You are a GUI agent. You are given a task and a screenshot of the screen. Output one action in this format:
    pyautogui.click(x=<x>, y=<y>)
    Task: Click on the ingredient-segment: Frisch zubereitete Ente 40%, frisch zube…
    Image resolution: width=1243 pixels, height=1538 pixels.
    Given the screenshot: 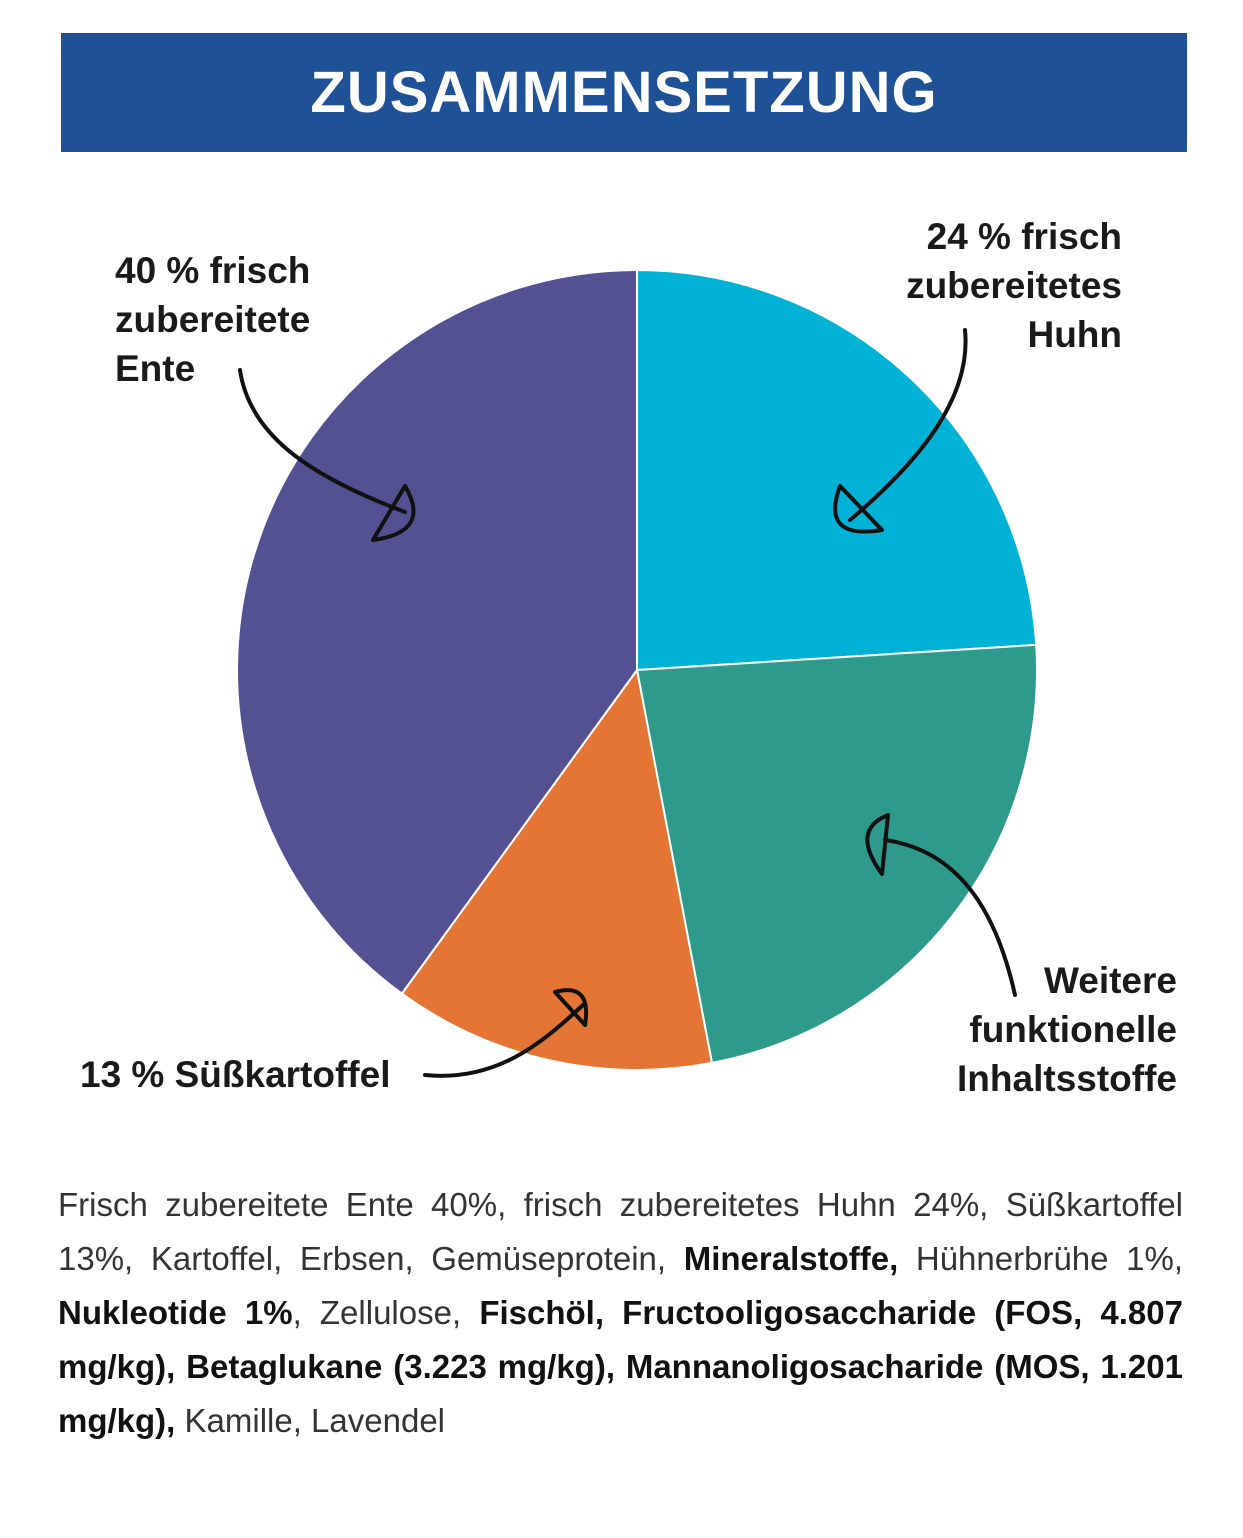 What is the action you would take?
    pyautogui.click(x=620, y=1231)
    